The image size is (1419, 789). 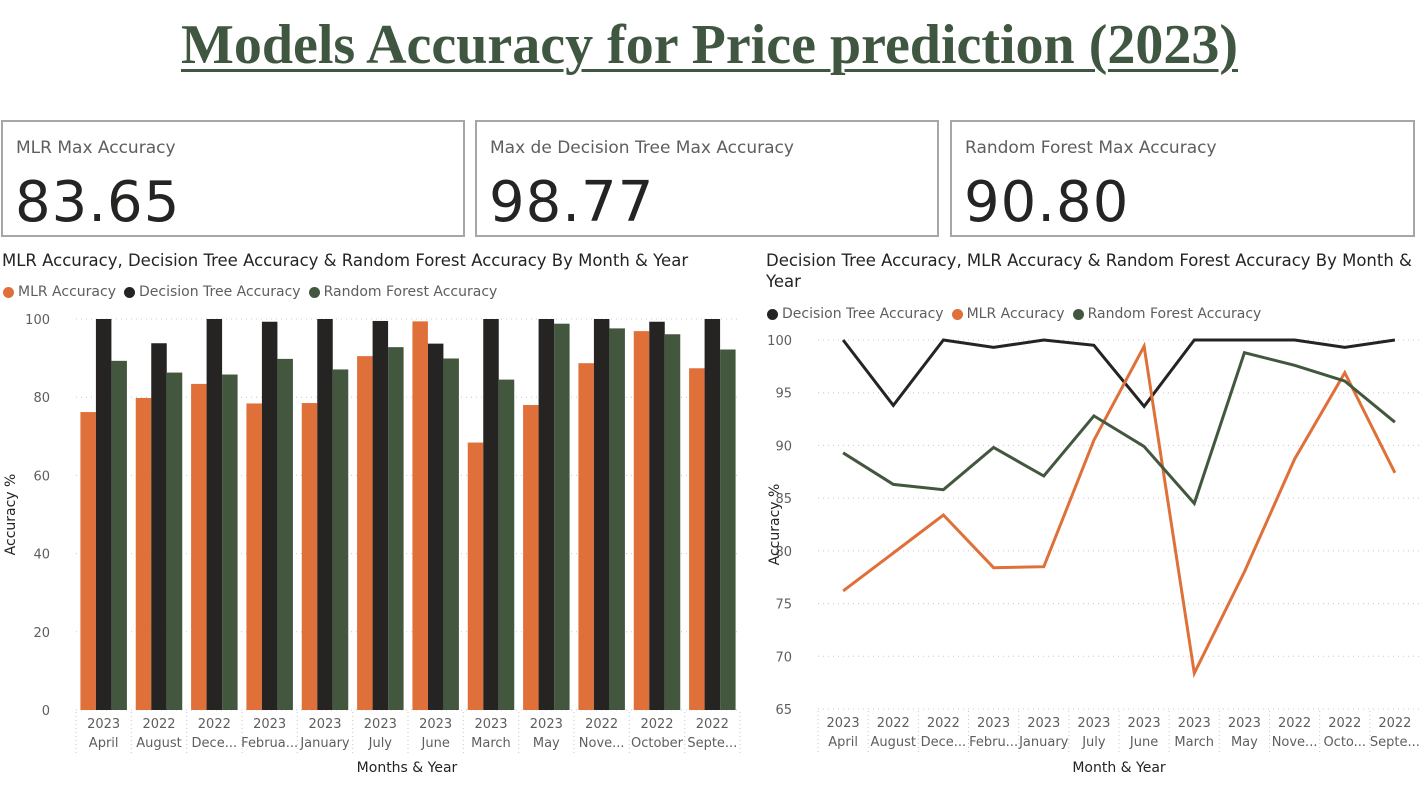 I want to click on card-value: 98.77, so click(x=572, y=202).